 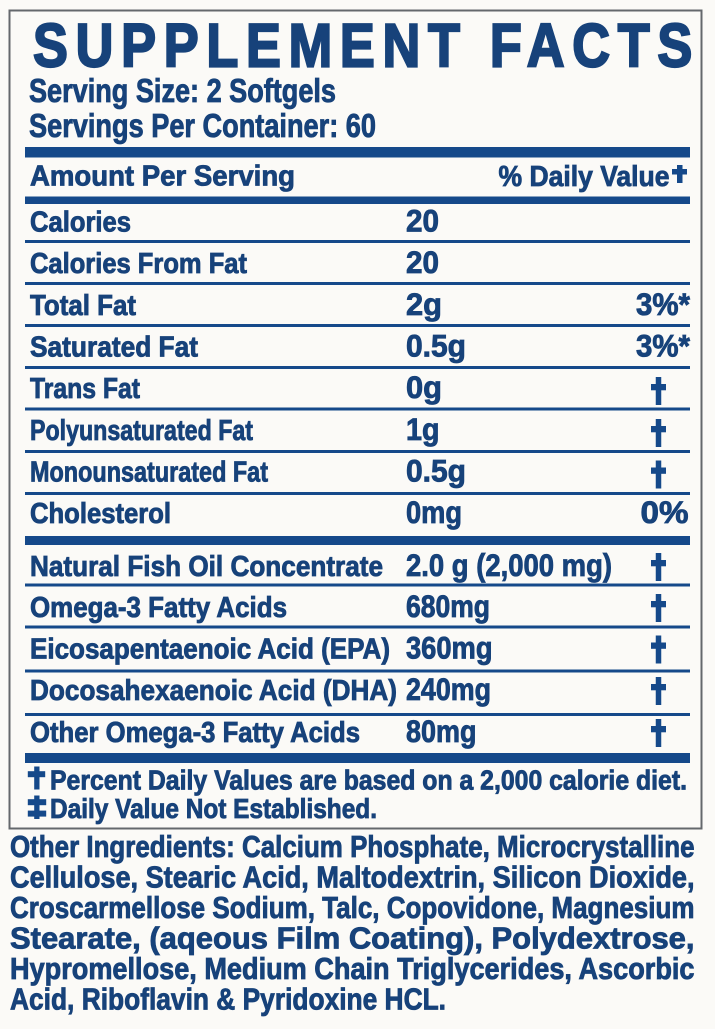 I want to click on svg-text: 0mg, so click(x=434, y=512).